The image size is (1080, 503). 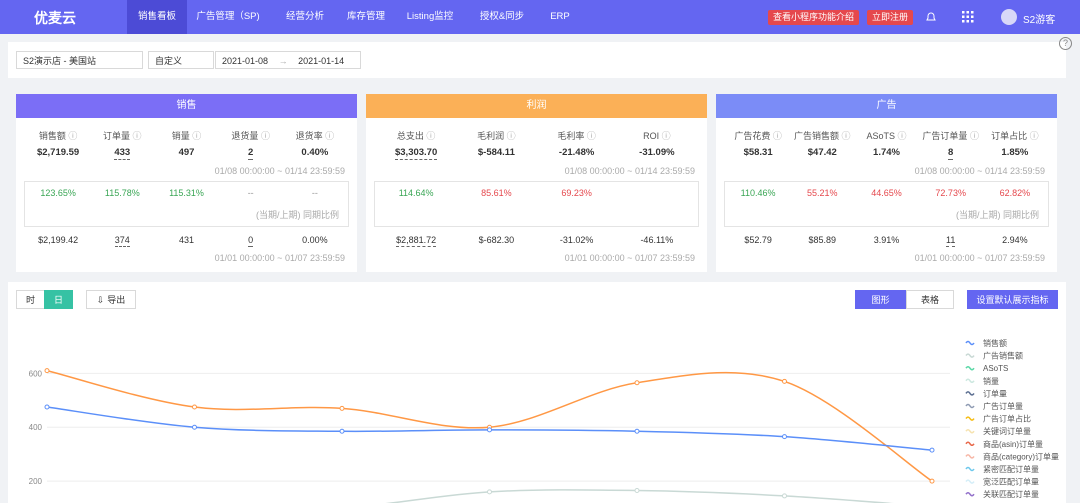 What do you see at coordinates (1021, 456) in the screenshot?
I see `legend-label: 商品(category)订单量` at bounding box center [1021, 456].